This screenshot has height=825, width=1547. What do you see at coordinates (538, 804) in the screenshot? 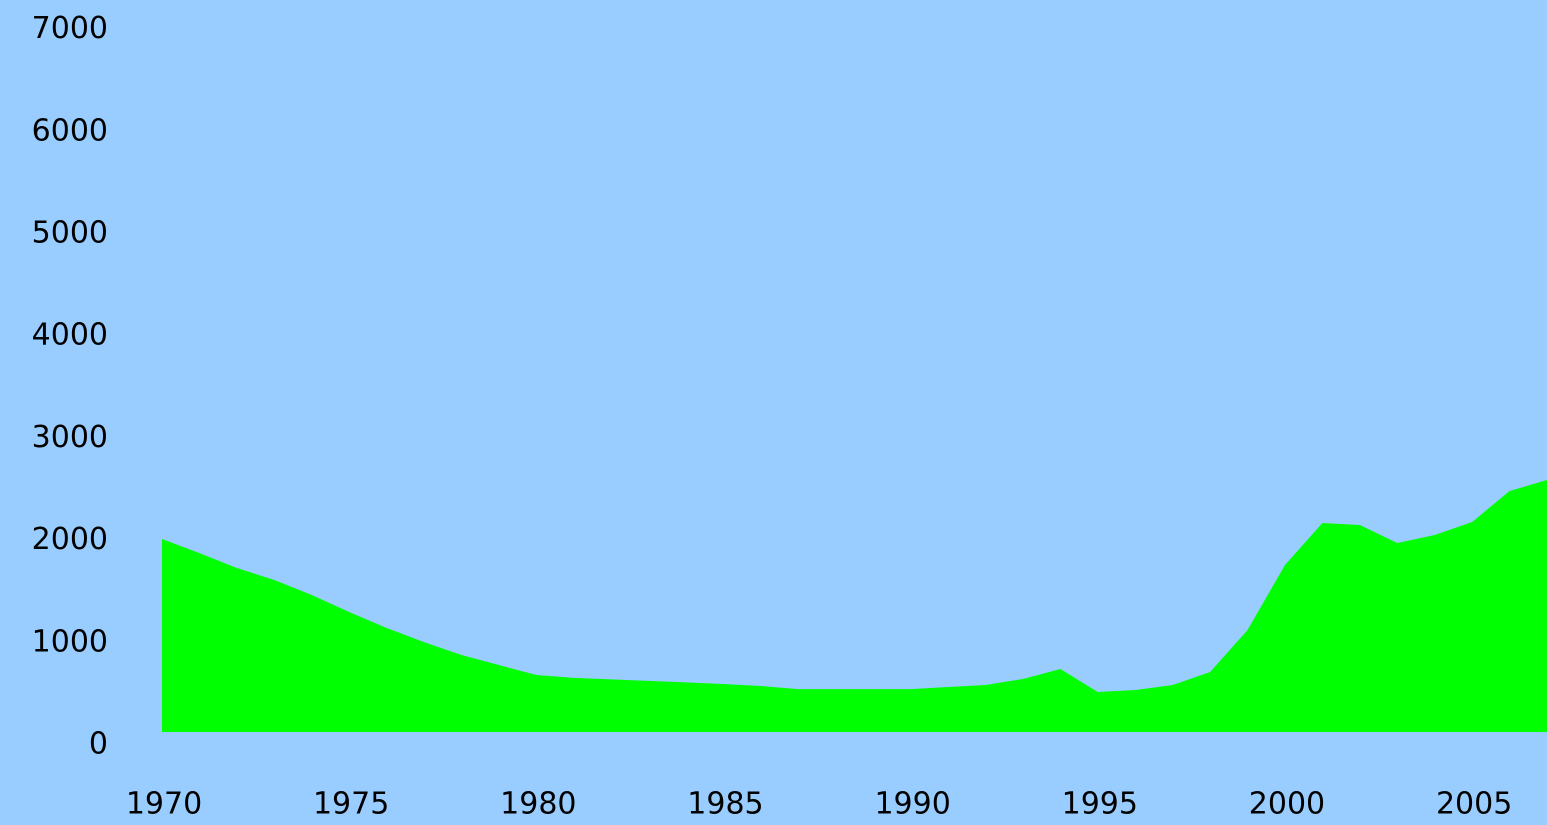
I see `x-tick-label: 1980` at bounding box center [538, 804].